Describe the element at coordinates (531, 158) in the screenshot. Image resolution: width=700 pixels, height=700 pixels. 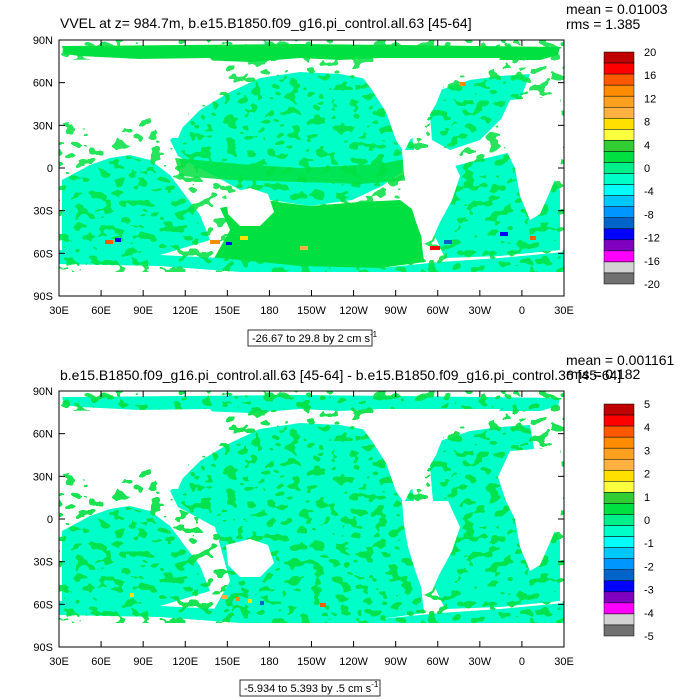
I see `africa` at that location.